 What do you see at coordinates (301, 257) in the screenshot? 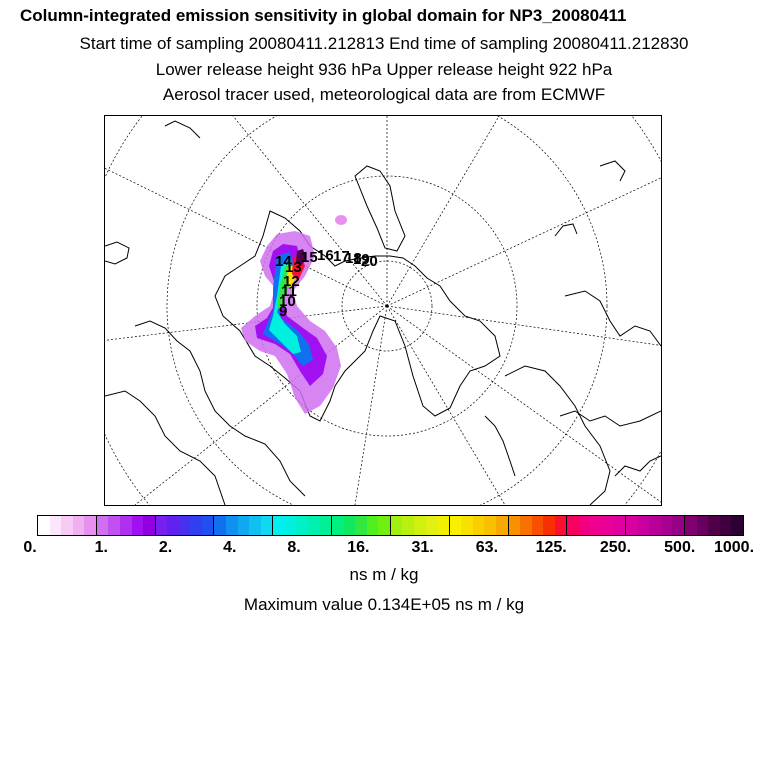
I see `plume-dark` at bounding box center [301, 257].